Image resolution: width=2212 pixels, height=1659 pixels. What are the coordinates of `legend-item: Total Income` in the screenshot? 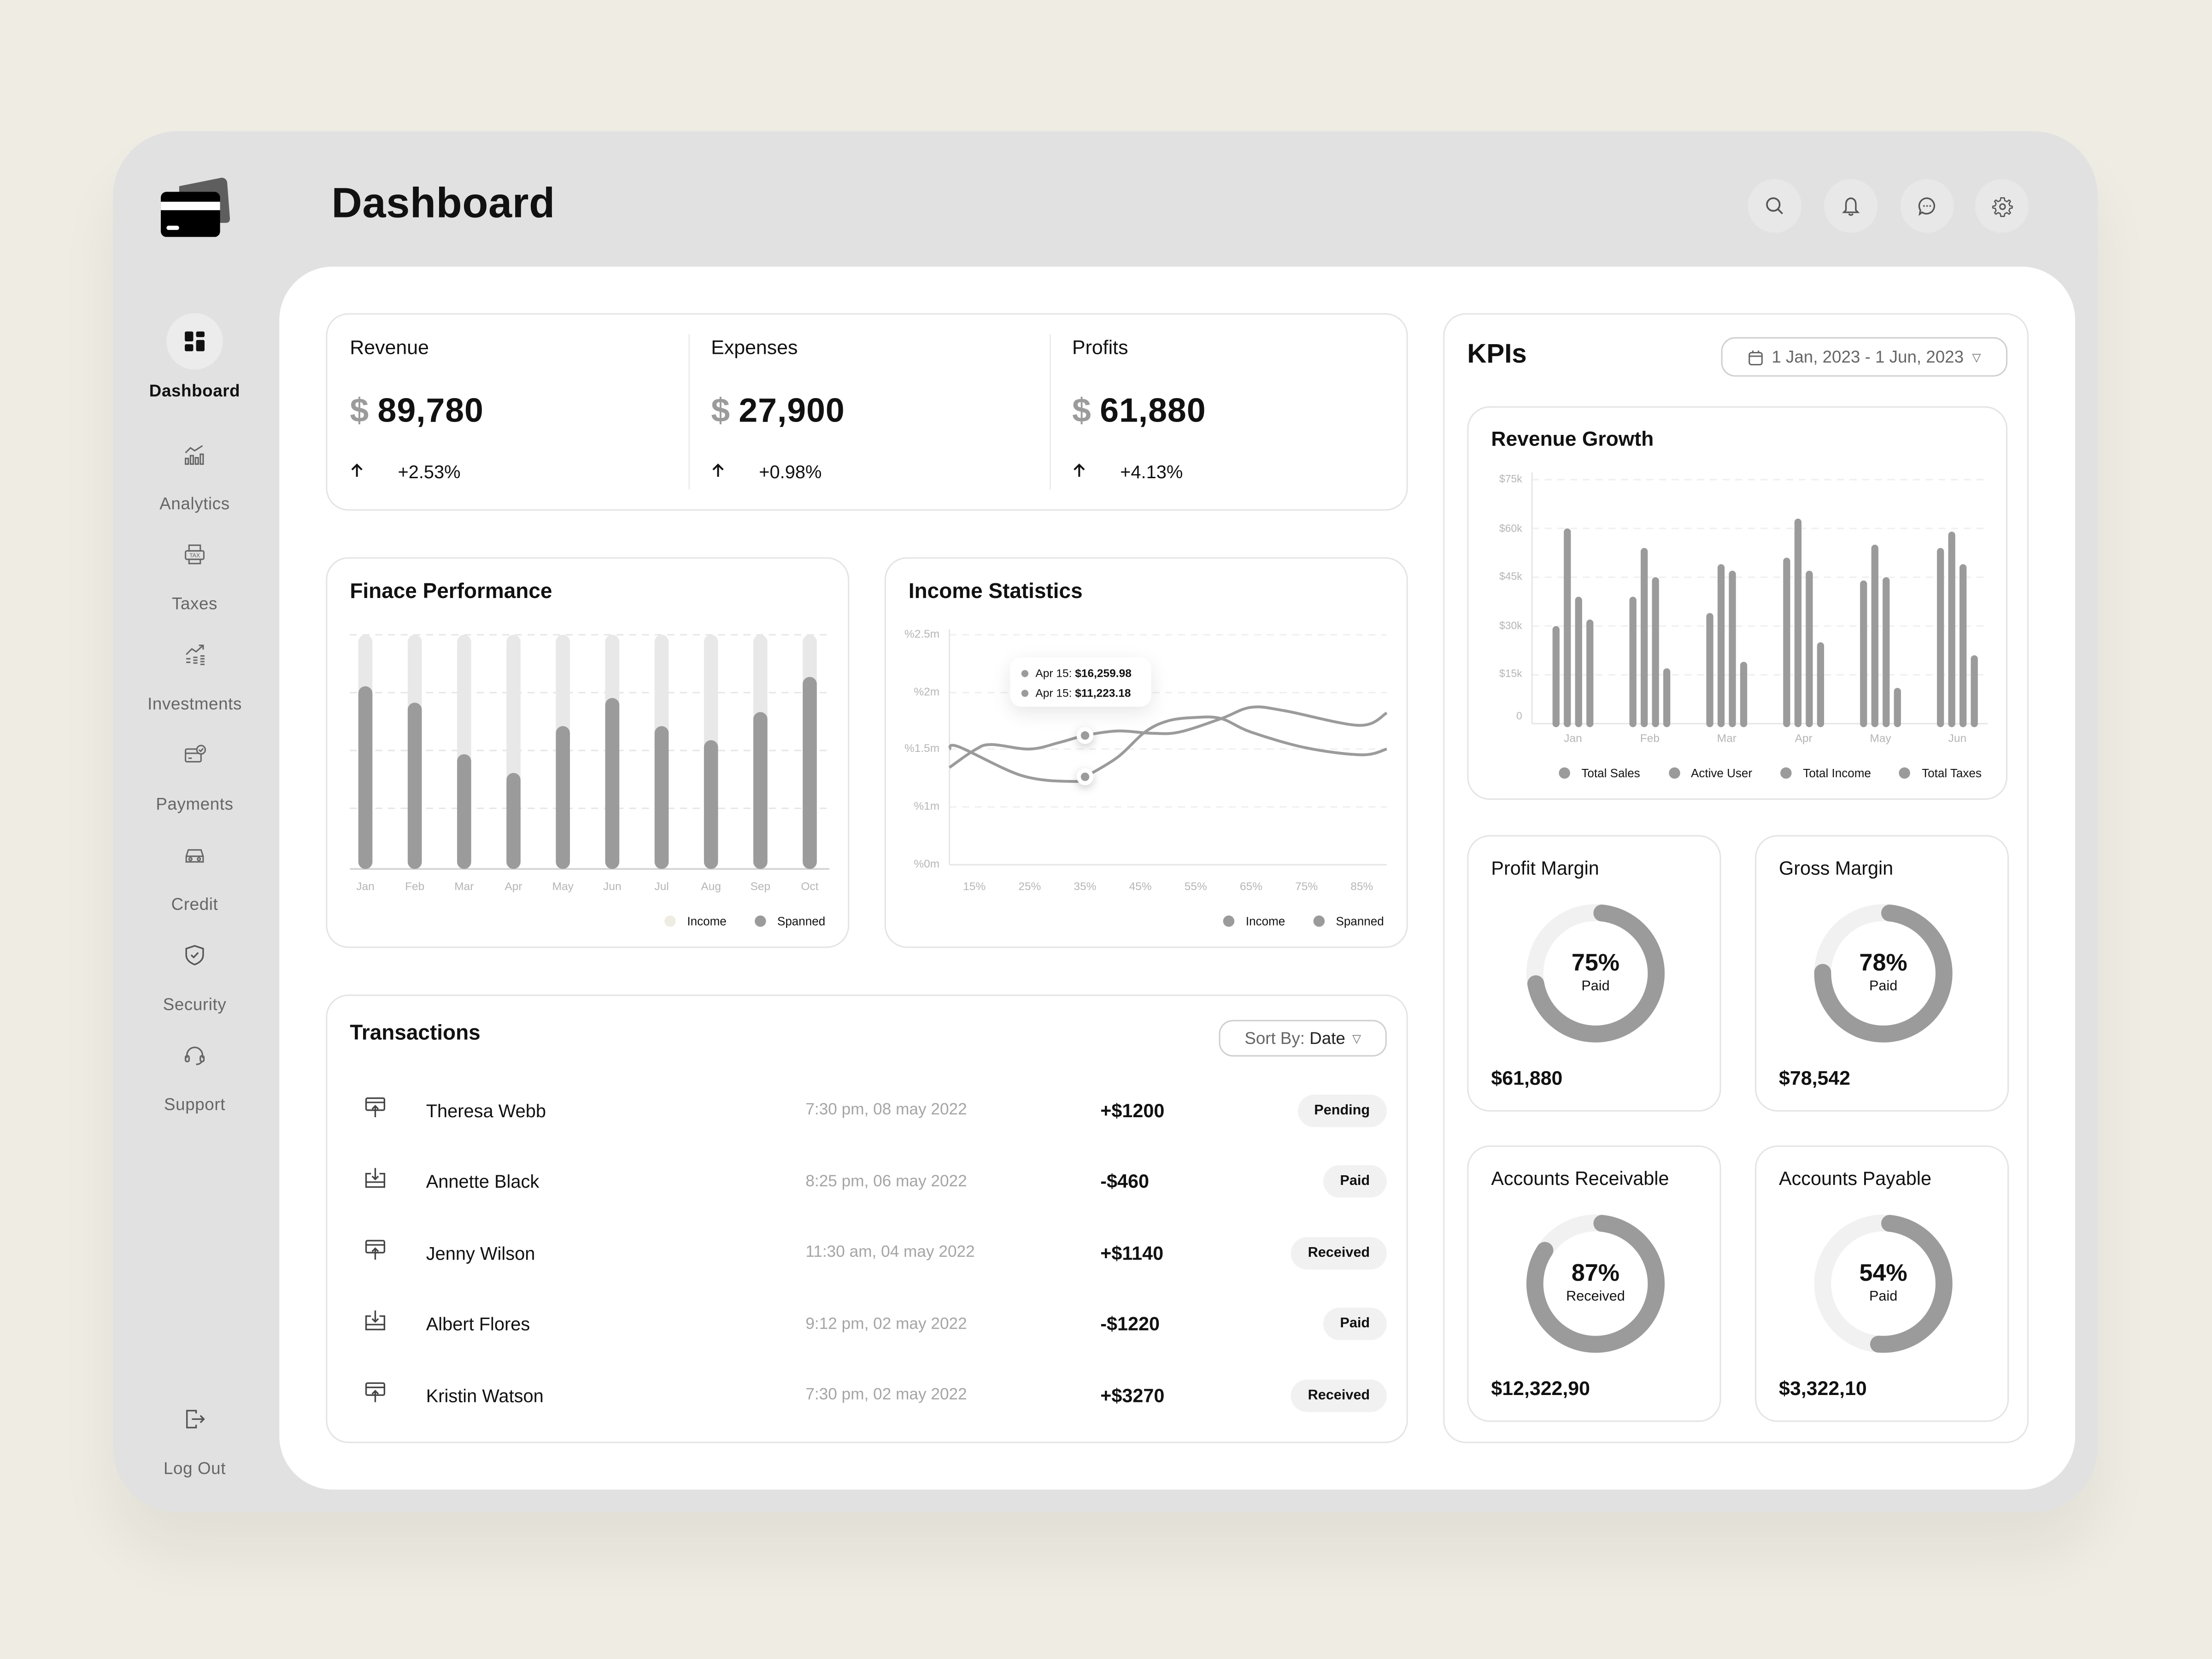 It's located at (1825, 773).